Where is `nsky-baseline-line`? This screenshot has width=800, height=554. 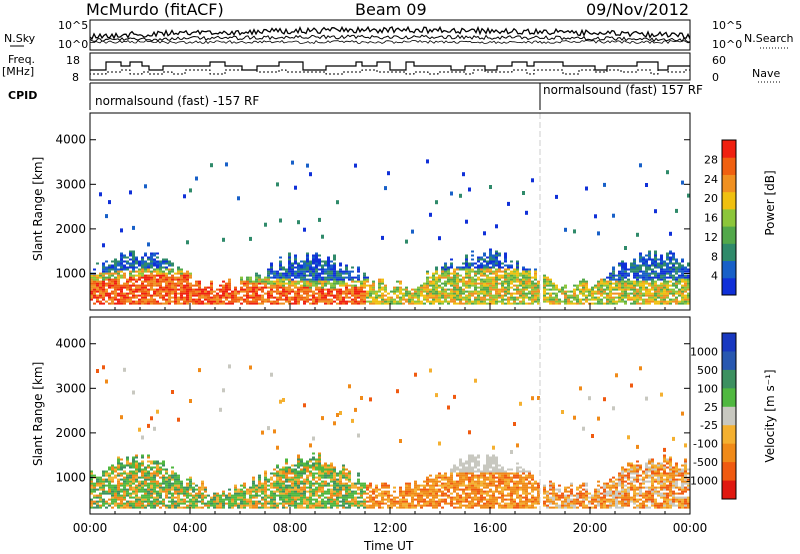 nsky-baseline-line is located at coordinates (390, 42).